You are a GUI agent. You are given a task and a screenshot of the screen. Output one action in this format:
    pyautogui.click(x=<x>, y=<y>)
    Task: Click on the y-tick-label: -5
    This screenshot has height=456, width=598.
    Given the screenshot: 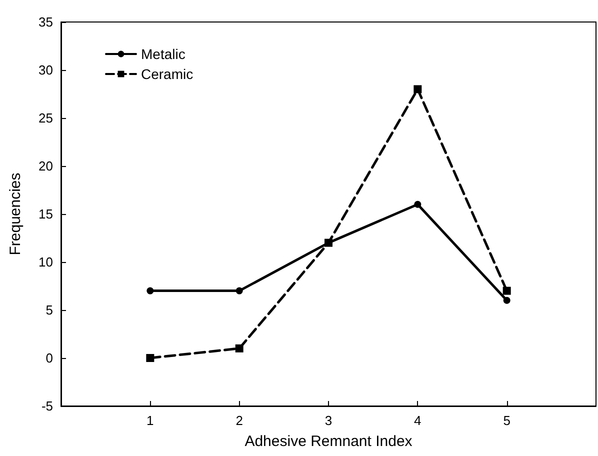 What is the action you would take?
    pyautogui.click(x=47, y=406)
    